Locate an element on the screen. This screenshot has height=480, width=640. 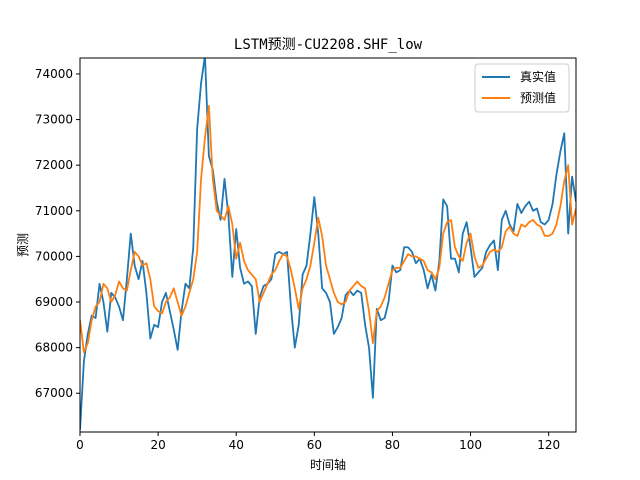
y-axis-title: 预测 is located at coordinates (23, 245).